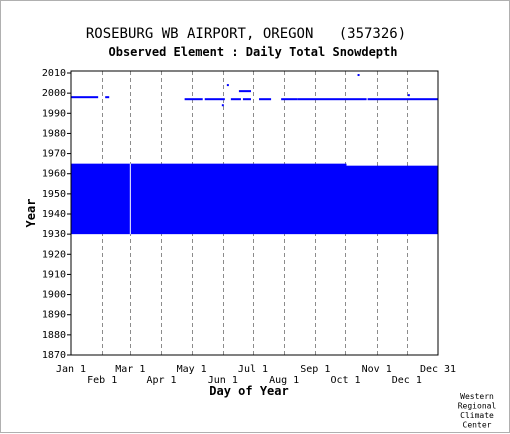 This screenshot has height=434, width=510. What do you see at coordinates (253, 52) in the screenshot?
I see `chart-subtitle: Observed Element : Daily Total Snowdepth` at bounding box center [253, 52].